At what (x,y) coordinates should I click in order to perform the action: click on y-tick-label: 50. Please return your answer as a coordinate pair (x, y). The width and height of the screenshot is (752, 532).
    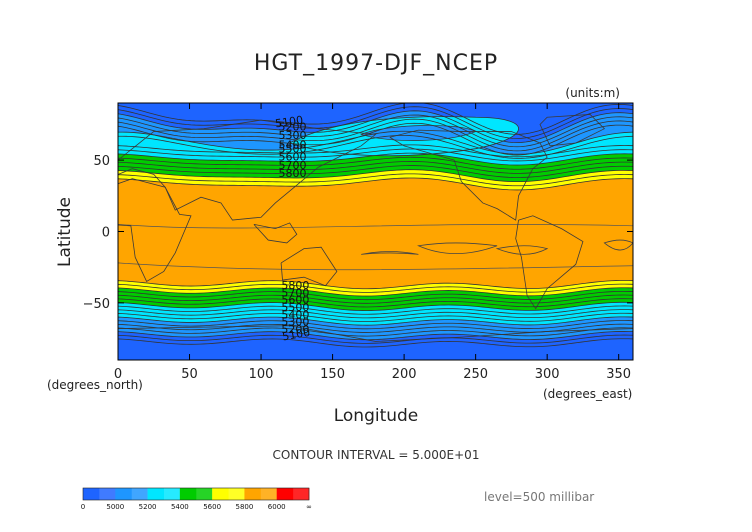
    Looking at the image, I should click on (101, 161).